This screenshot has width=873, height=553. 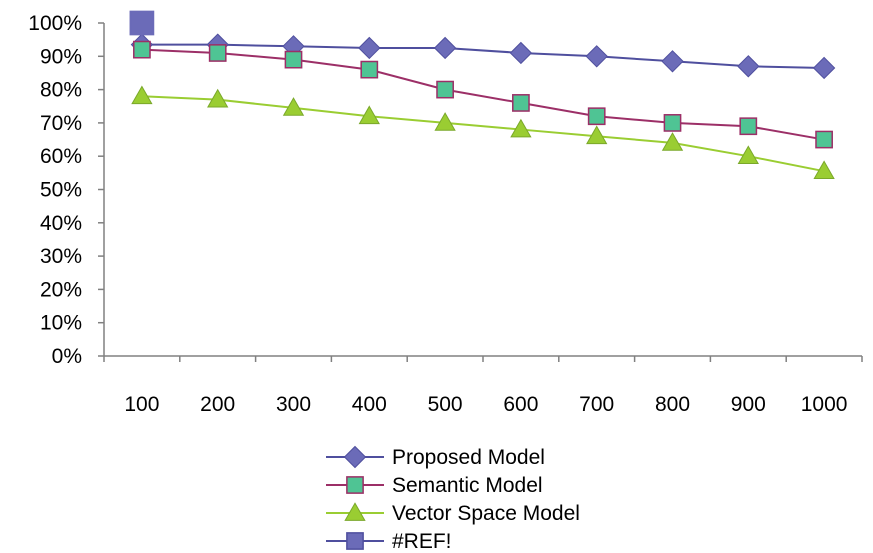 What do you see at coordinates (61, 56) in the screenshot?
I see `y-tick-label: 90%` at bounding box center [61, 56].